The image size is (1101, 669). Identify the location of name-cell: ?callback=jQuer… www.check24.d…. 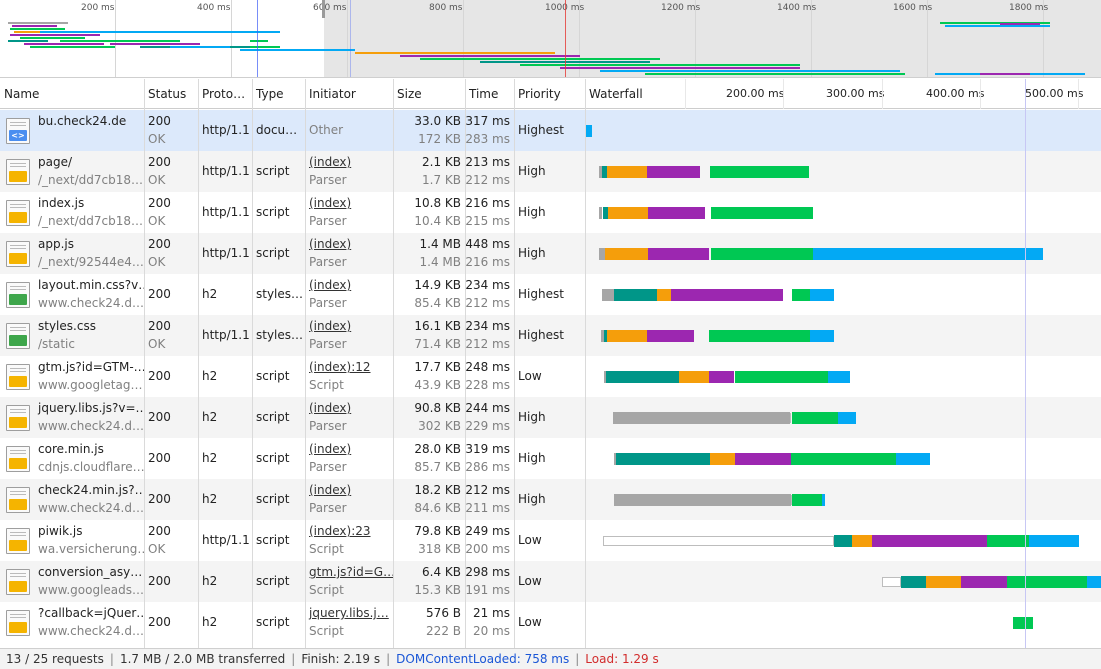
(72, 622).